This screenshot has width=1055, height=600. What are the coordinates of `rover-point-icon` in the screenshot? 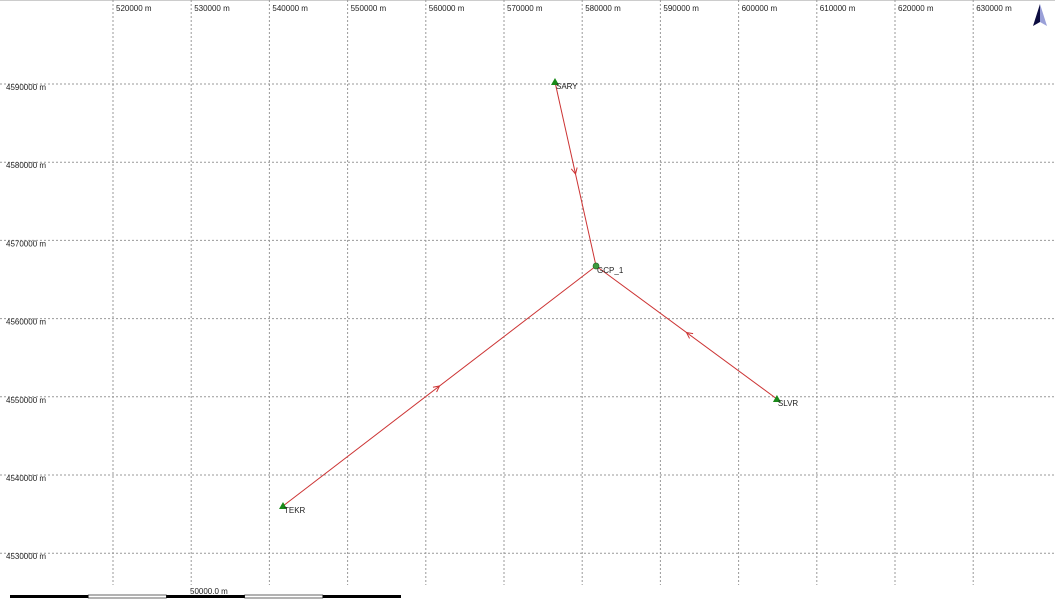 It's located at (596, 266).